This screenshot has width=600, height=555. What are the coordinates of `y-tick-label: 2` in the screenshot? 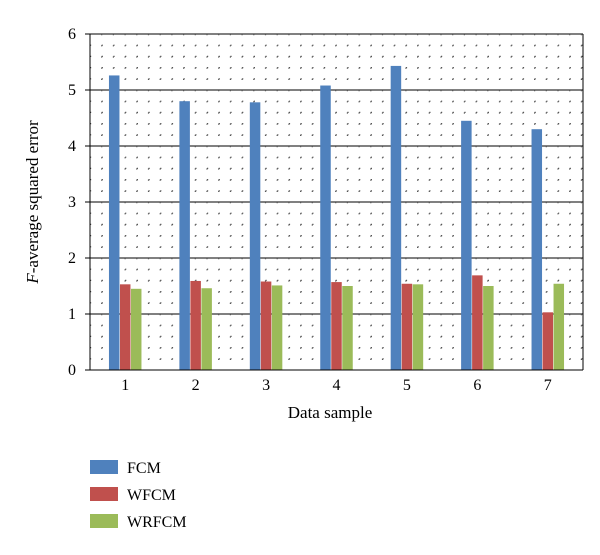 It's located at (72, 258).